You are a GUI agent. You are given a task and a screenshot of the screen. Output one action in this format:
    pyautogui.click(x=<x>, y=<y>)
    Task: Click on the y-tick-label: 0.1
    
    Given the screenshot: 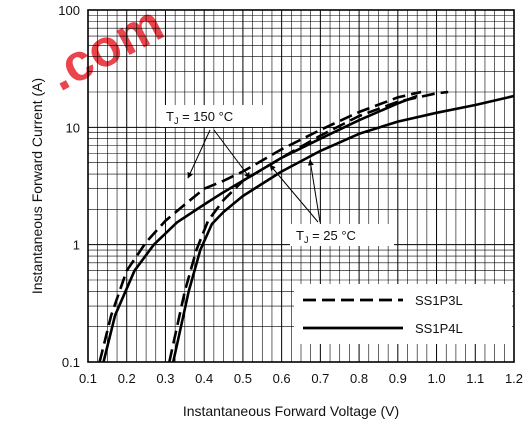 What is the action you would take?
    pyautogui.click(x=71, y=362)
    